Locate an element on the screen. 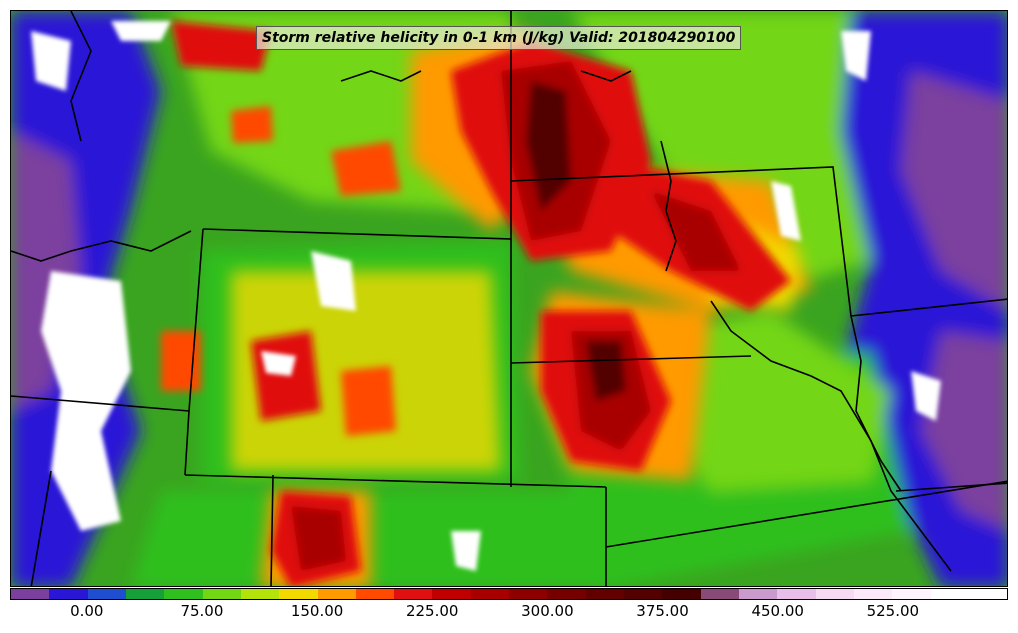 The width and height of the screenshot is (1018, 633). colorbar-tick-label: 150.00 is located at coordinates (317, 611).